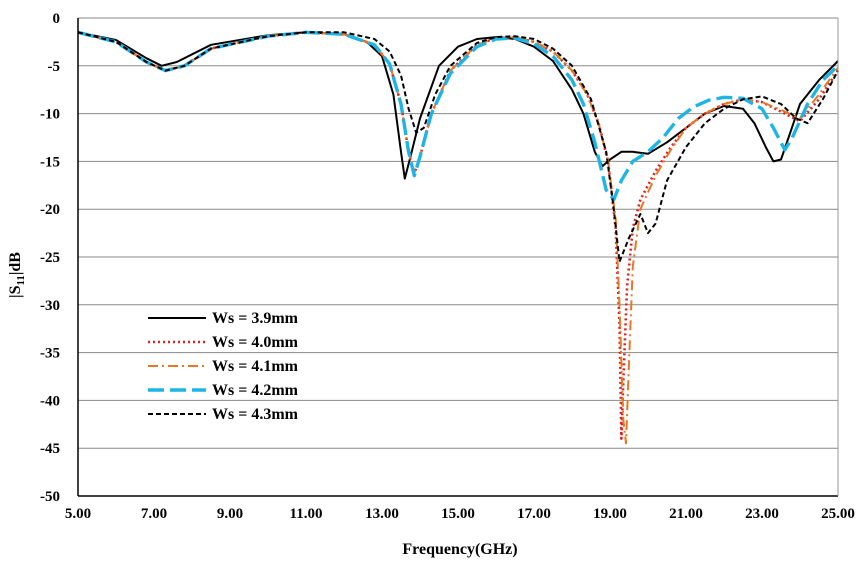 This screenshot has height=561, width=866. I want to click on y-tick-label: -45, so click(50, 449).